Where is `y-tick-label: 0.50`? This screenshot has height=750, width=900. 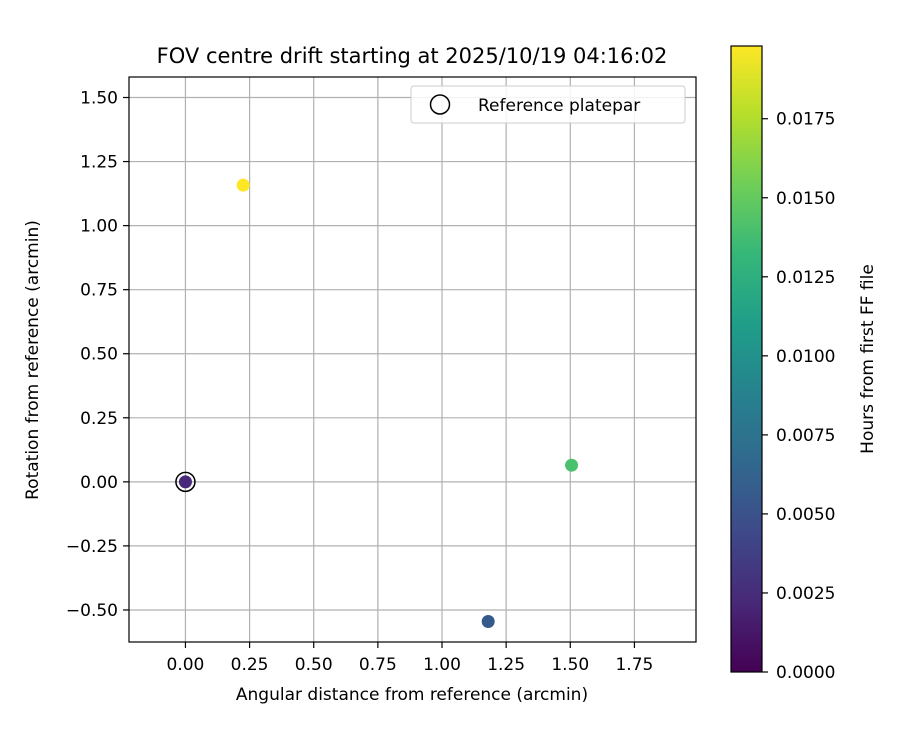 y-tick-label: 0.50 is located at coordinates (99, 355).